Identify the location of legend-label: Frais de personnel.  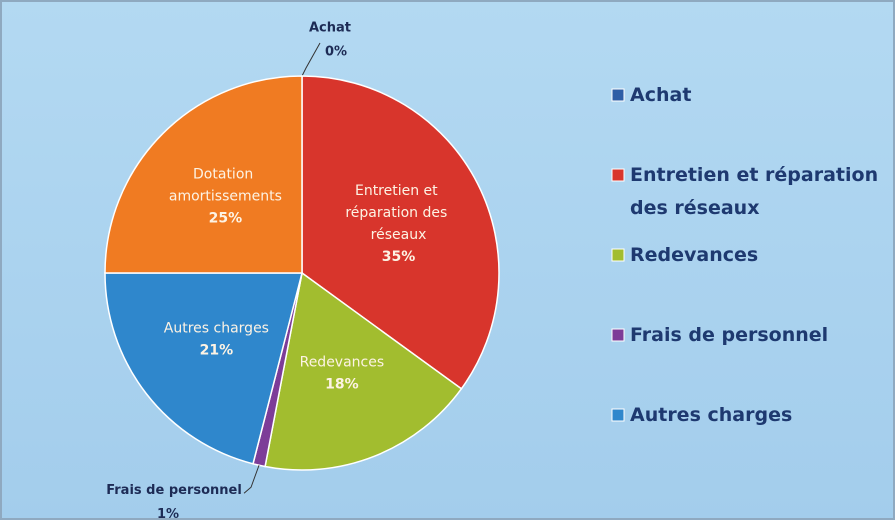
(729, 335).